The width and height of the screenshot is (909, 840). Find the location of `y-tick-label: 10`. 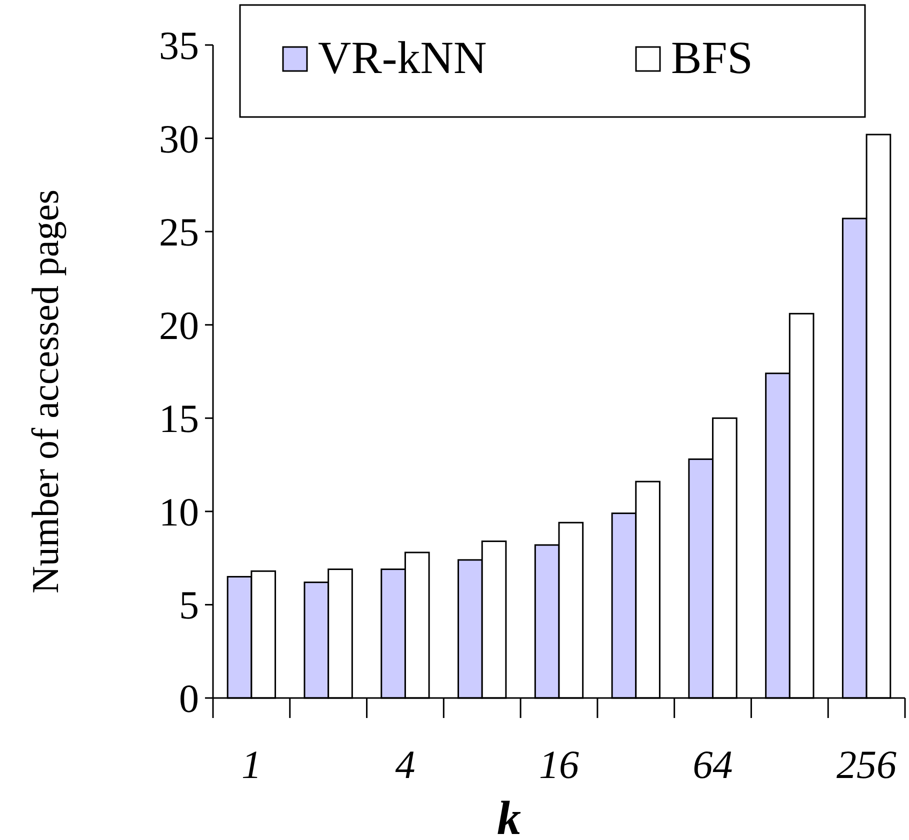

y-tick-label: 10 is located at coordinates (179, 511).